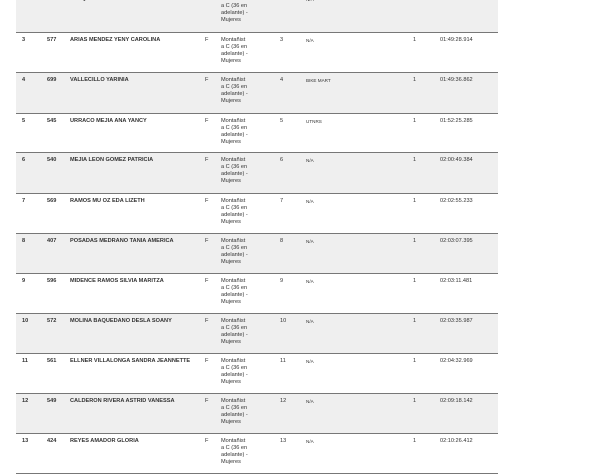 This screenshot has height=474, width=600. Describe the element at coordinates (456, 80) in the screenshot. I see `time-cell: 01:49:36.862` at that location.